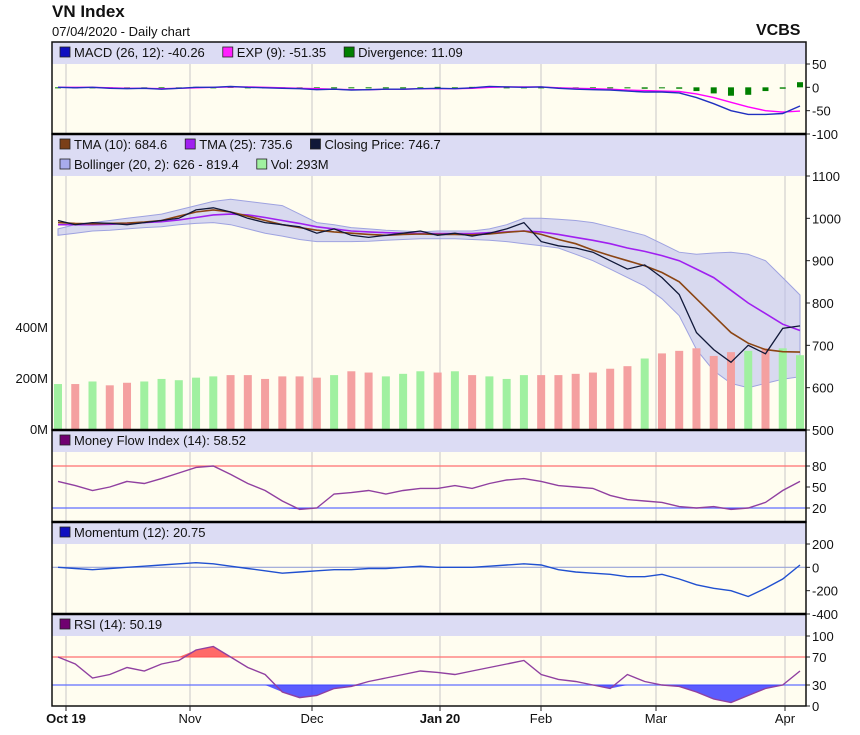 The width and height of the screenshot is (860, 735). I want to click on momentum-ytick-label: 0, so click(815, 567).